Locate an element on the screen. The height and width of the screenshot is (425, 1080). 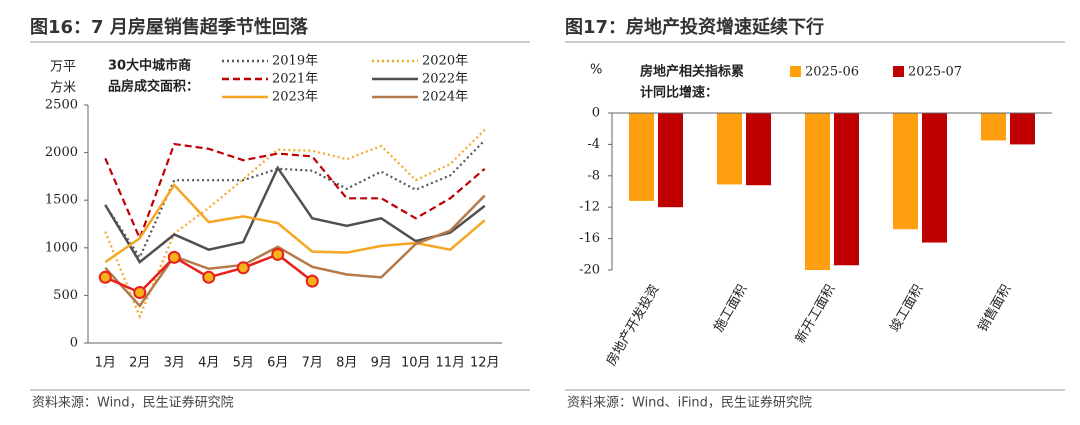
x-tick-label: 8月 is located at coordinates (346, 363).